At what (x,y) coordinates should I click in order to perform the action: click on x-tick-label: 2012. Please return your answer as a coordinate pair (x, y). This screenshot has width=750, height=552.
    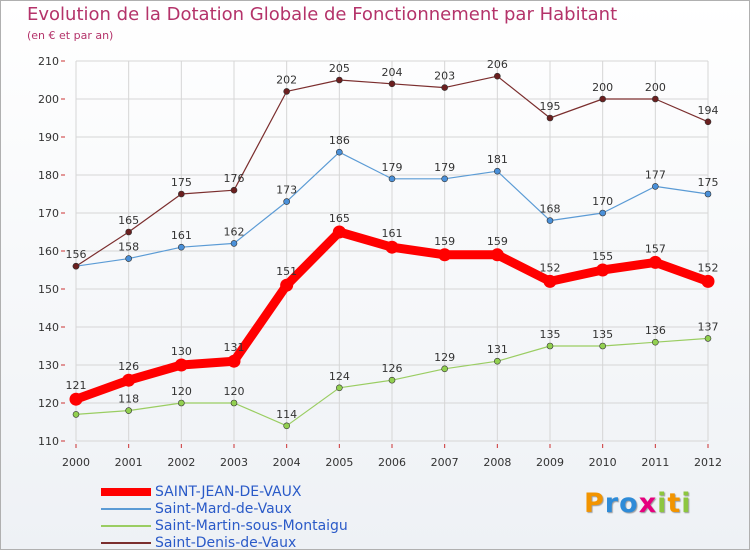
    Looking at the image, I should click on (708, 462).